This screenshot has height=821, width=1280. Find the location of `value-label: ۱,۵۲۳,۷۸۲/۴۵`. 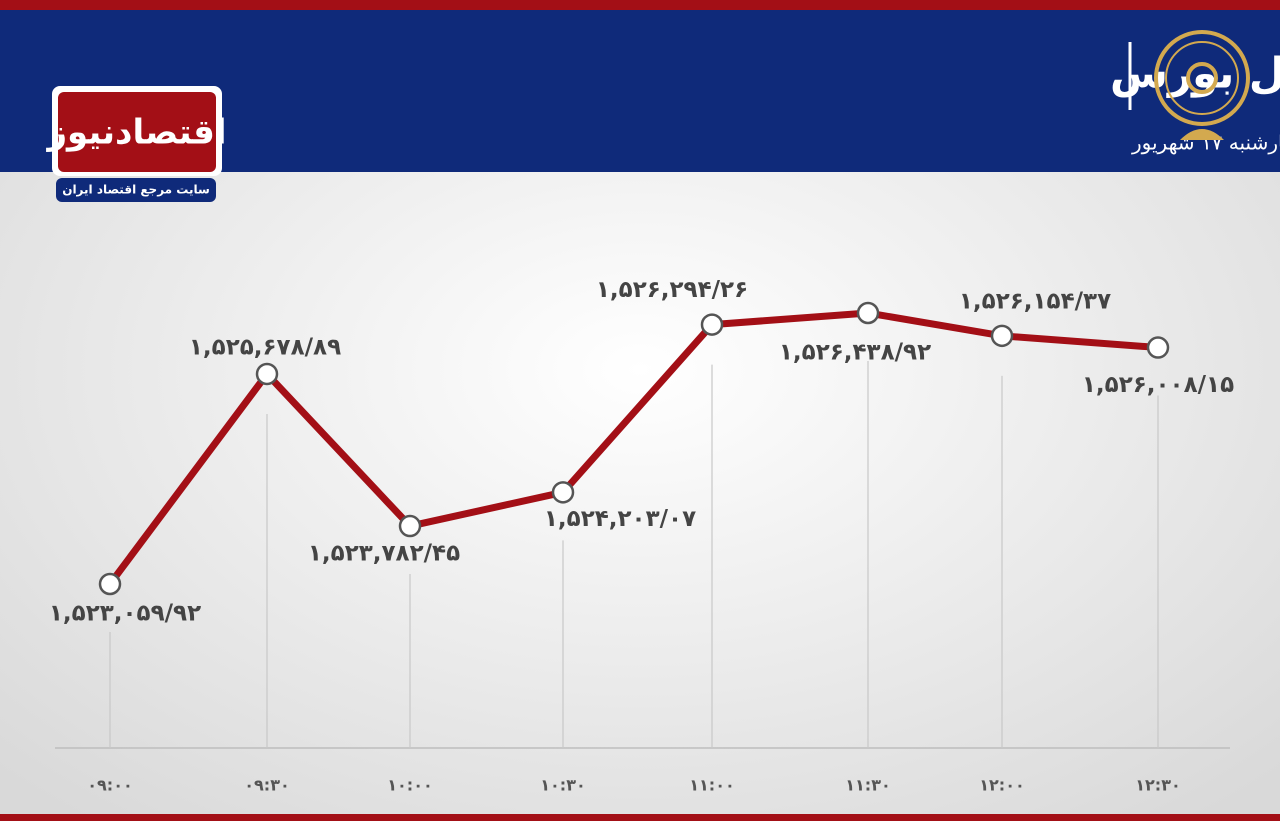

value-label: ۱,۵۲۳,۷۸۲/۴۵ is located at coordinates (384, 554).